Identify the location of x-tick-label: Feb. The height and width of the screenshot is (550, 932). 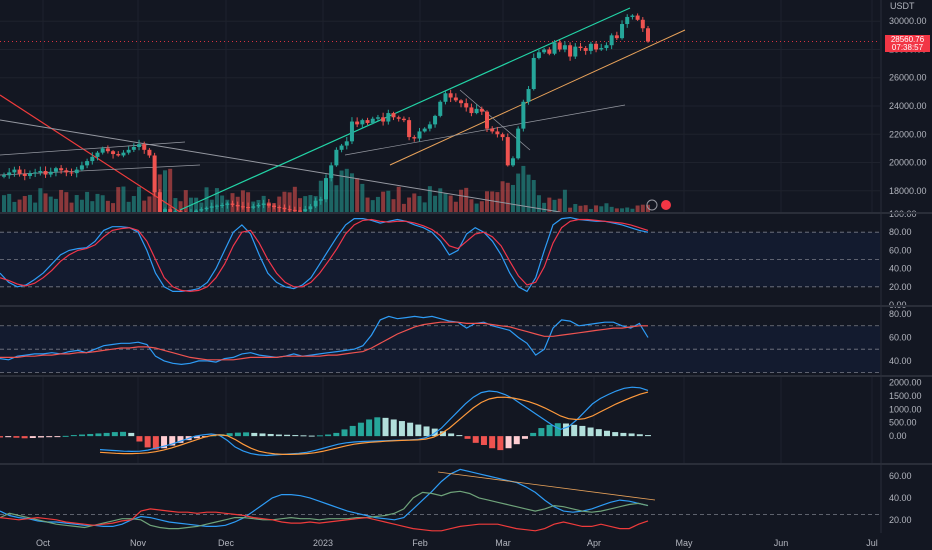
(420, 543).